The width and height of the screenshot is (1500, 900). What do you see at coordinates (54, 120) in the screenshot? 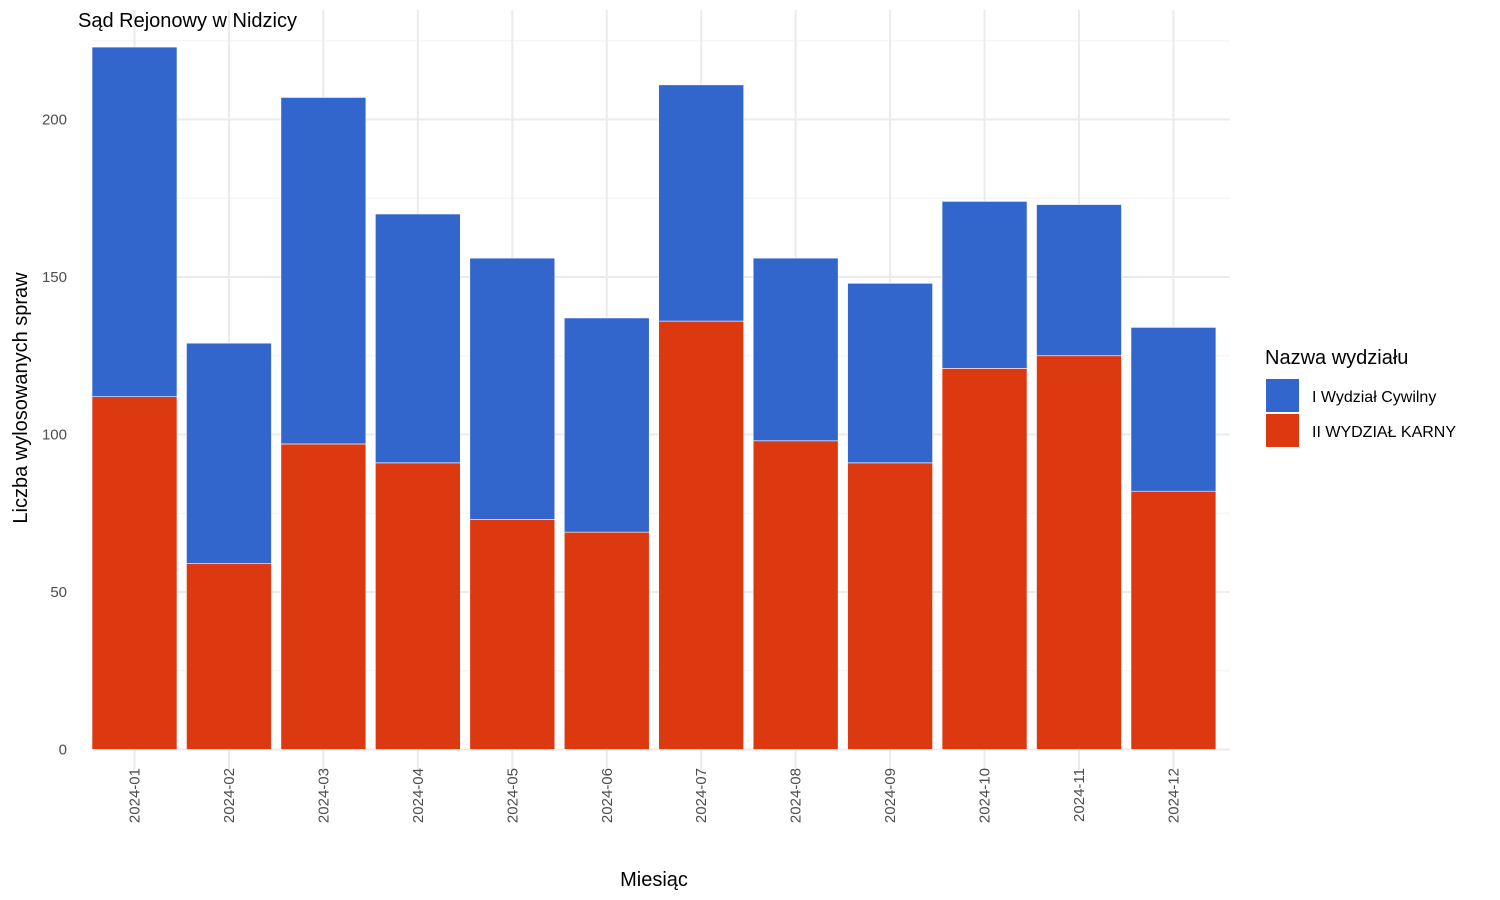
I see `y-tick-label: 200` at bounding box center [54, 120].